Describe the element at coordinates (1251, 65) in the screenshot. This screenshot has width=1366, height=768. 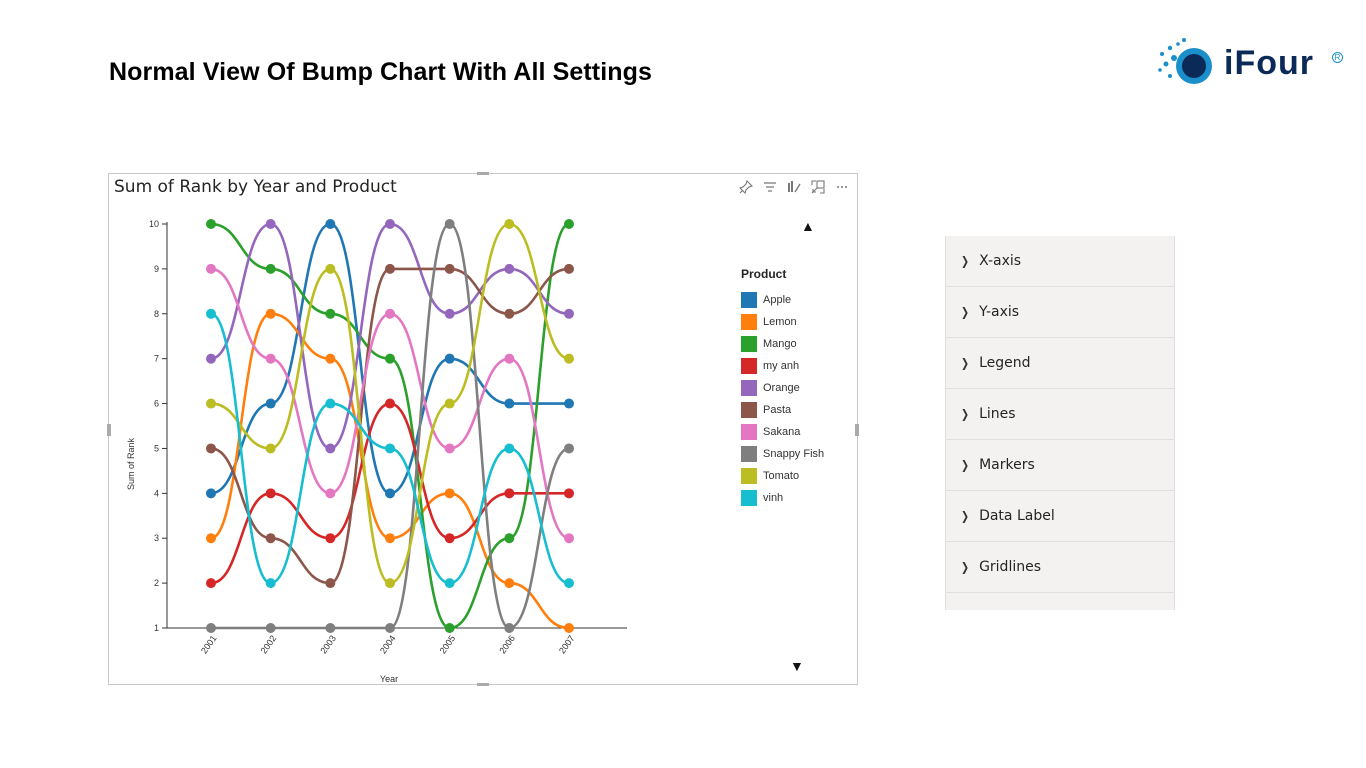
I see `ifour-logo: iFour R` at that location.